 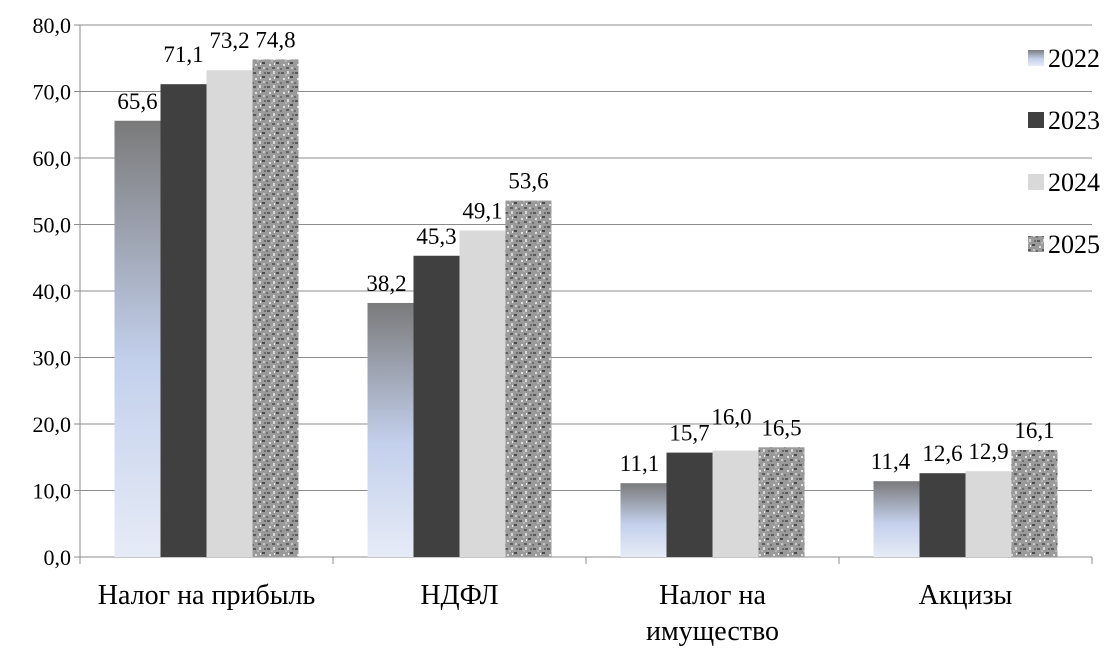 What do you see at coordinates (52, 424) in the screenshot?
I see `y-tick-label: 20,0` at bounding box center [52, 424].